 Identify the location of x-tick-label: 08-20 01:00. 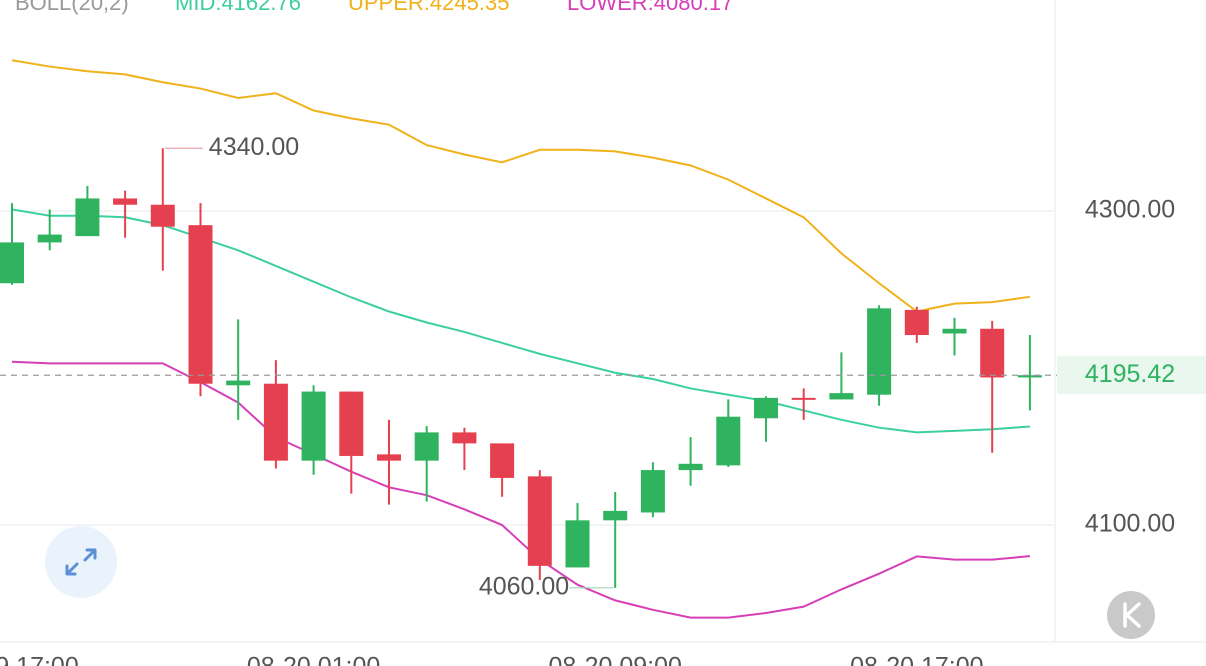
(313, 659).